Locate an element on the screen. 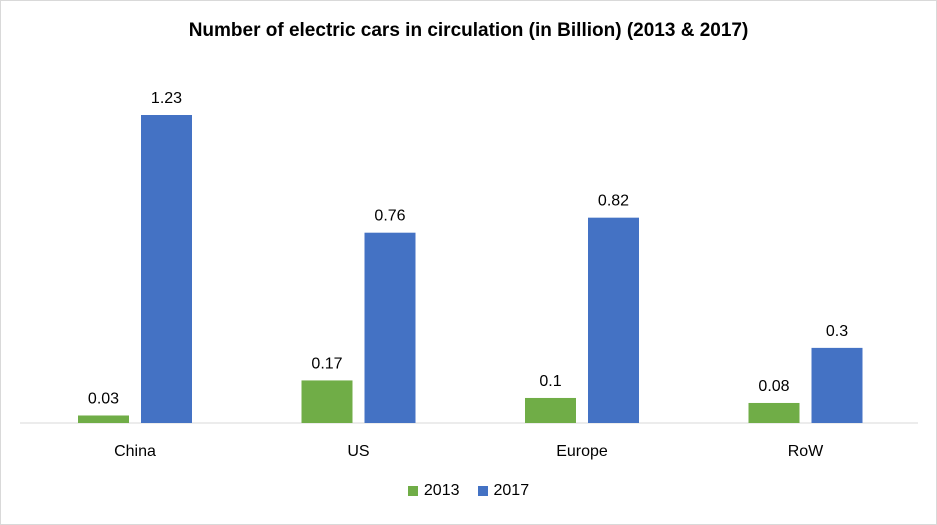 The image size is (937, 525). data-label-europe-2013: 0.1 is located at coordinates (550, 381).